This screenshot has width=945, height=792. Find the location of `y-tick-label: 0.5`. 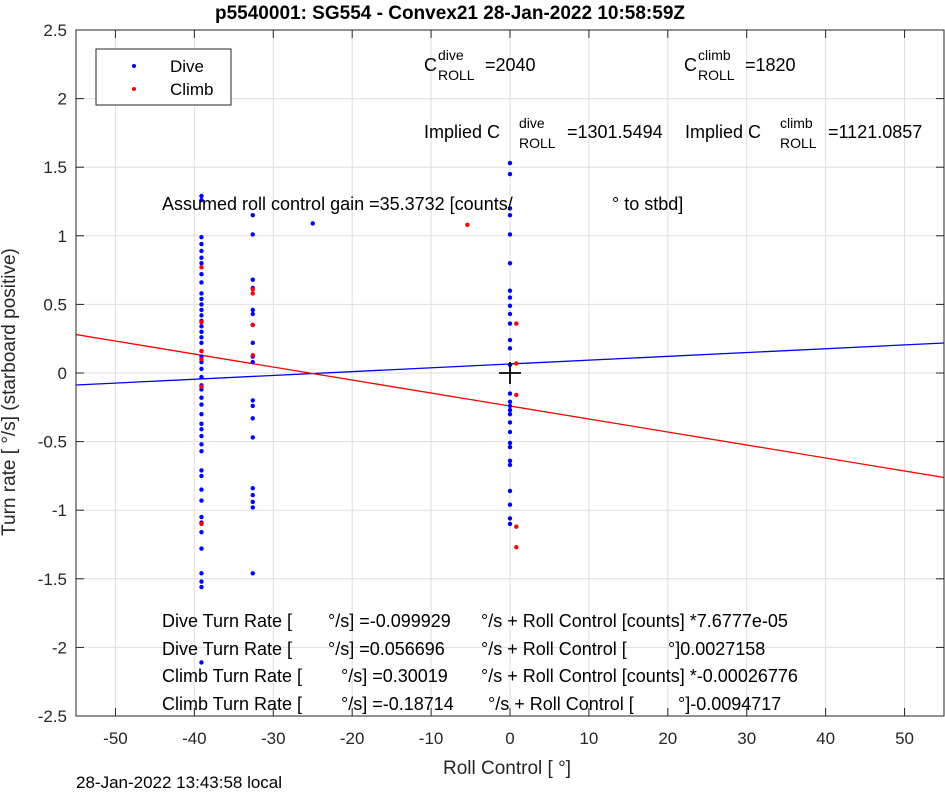

y-tick-label: 0.5 is located at coordinates (55, 304).